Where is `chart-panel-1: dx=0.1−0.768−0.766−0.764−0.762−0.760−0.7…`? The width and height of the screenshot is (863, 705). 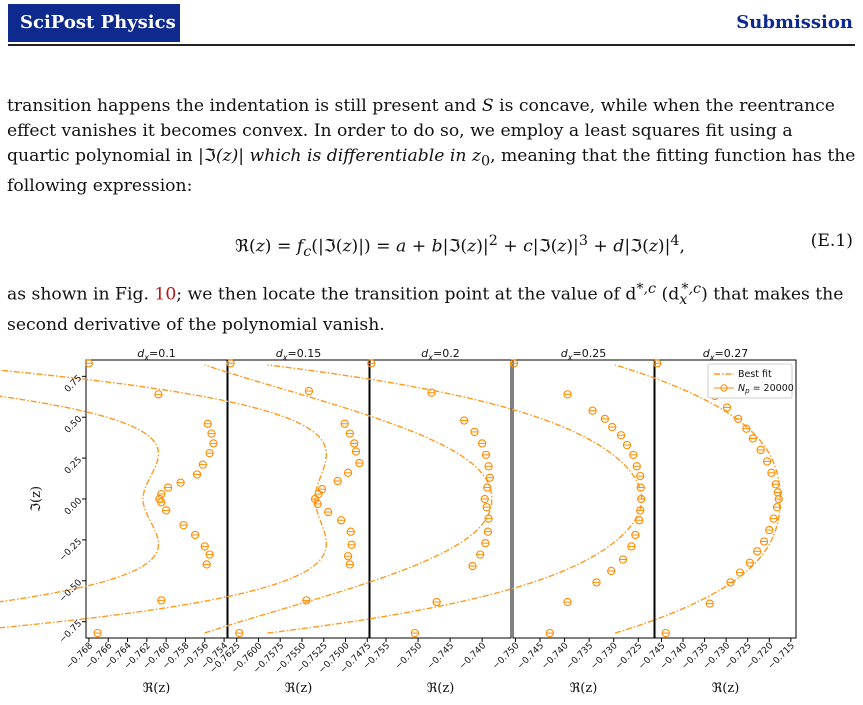
chart-panel-1: dx=0.1−0.768−0.766−0.764−0.762−0.760−0.7… is located at coordinates (115, 521).